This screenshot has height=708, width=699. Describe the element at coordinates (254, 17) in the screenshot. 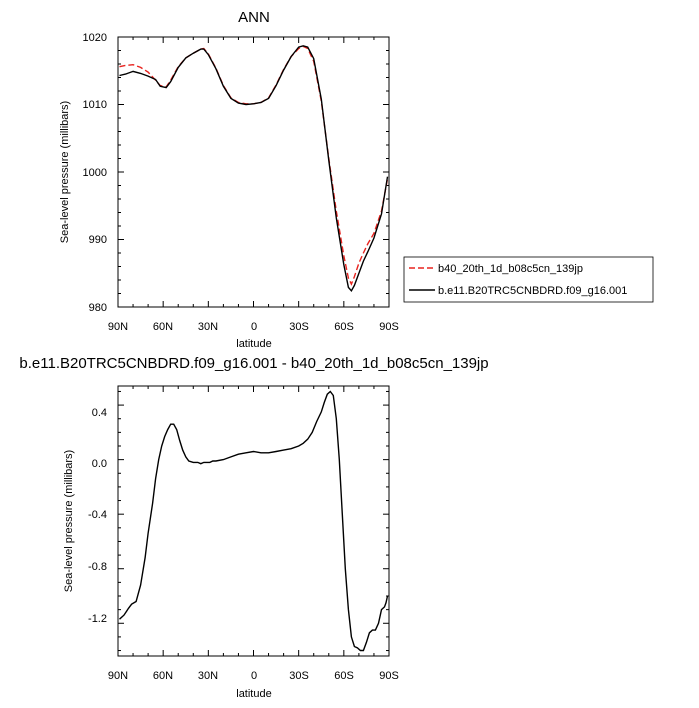

I see `top-chart-title: ANN` at that location.